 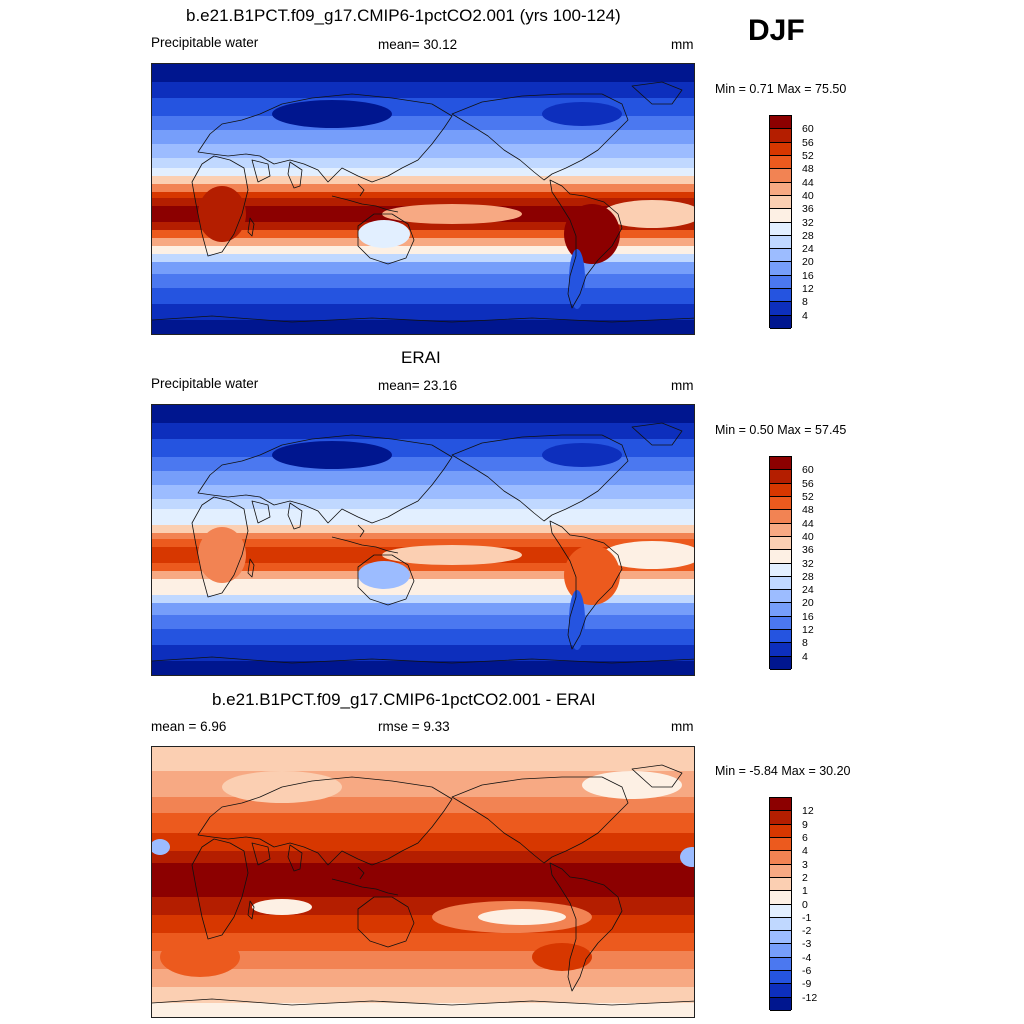 What do you see at coordinates (805, 877) in the screenshot?
I see `colorbar-tick-label: 2` at bounding box center [805, 877].